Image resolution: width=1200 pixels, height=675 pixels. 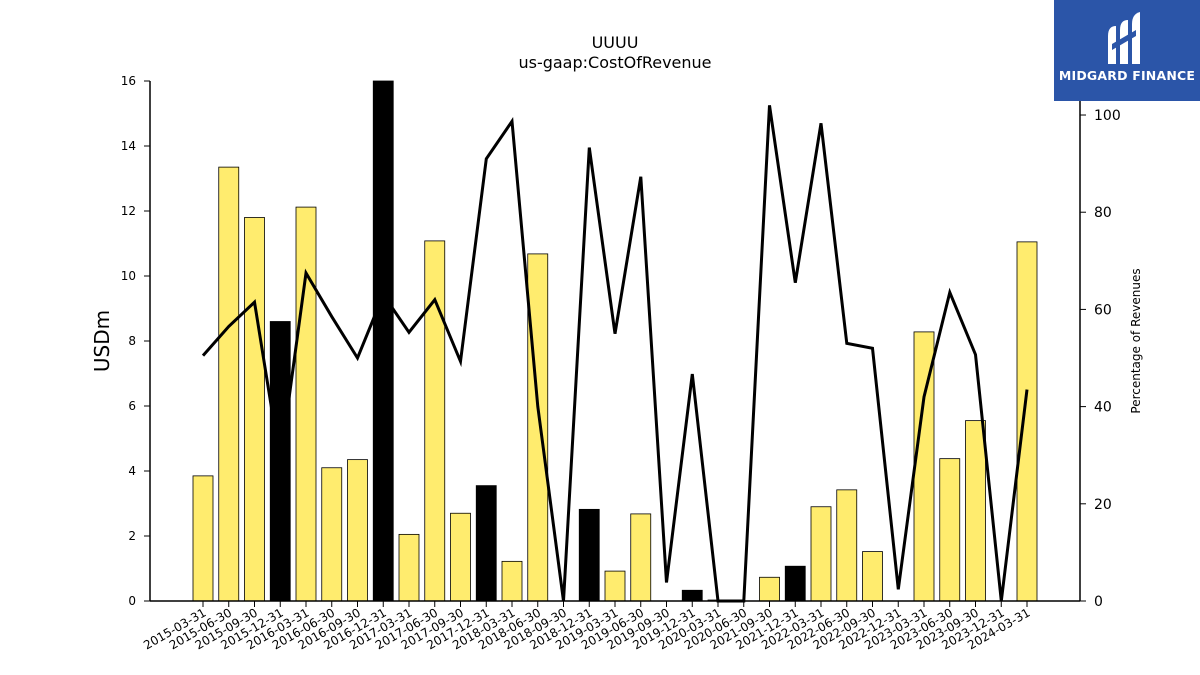 What do you see at coordinates (132, 536) in the screenshot?
I see `y-tick-label-2: 2` at bounding box center [132, 536].